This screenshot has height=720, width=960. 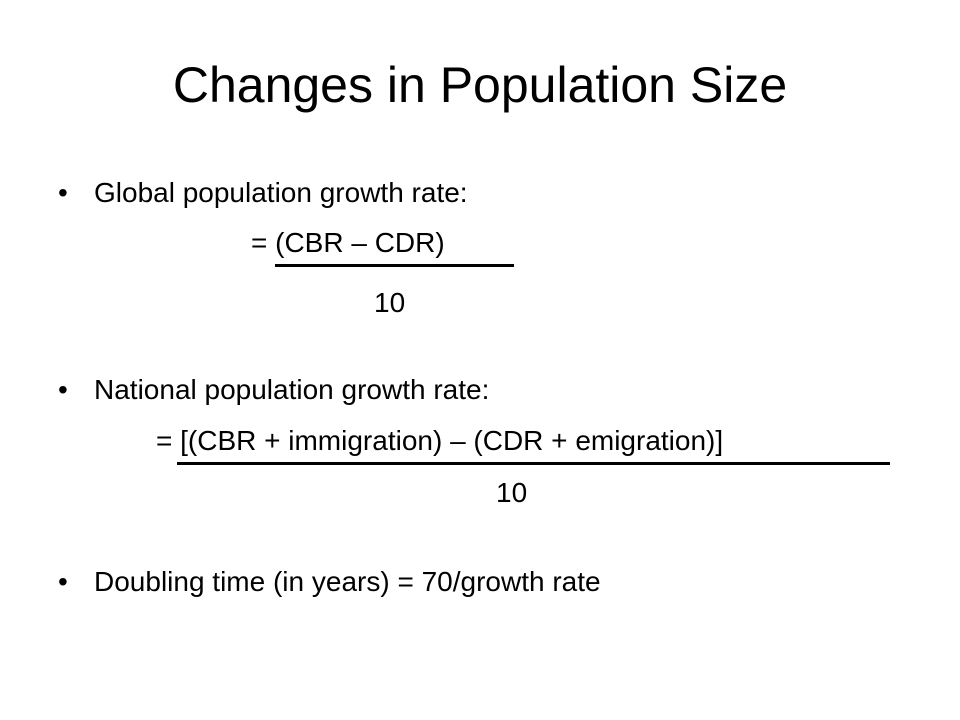 What do you see at coordinates (394, 265) in the screenshot?
I see `global-growth-fraction-bar` at bounding box center [394, 265].